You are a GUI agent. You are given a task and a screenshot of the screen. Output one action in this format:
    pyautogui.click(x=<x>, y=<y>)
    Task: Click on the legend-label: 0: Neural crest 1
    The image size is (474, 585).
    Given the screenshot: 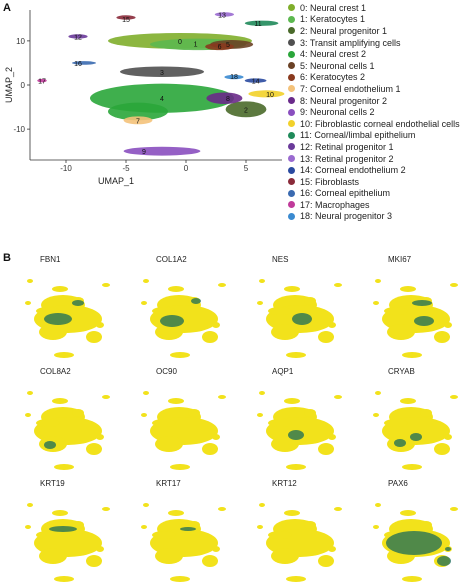 What is the action you would take?
    pyautogui.click(x=333, y=7)
    